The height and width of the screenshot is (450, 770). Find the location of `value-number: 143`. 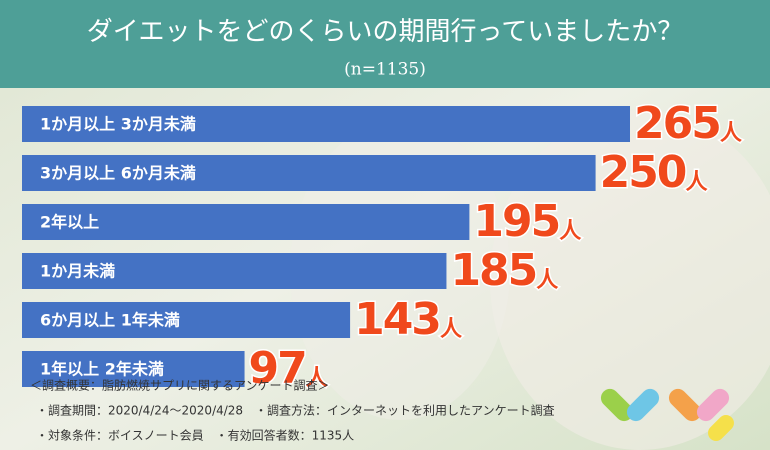

value-number: 143 is located at coordinates (397, 319).